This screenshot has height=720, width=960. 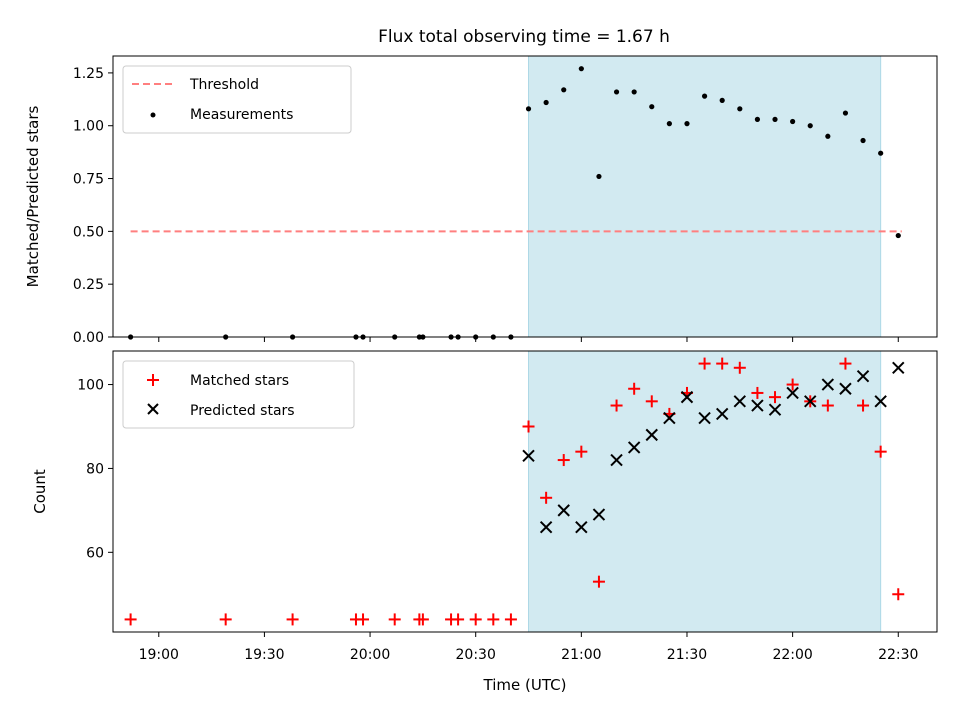 I want to click on legend-threshold-label: Threshold, so click(x=224, y=85).